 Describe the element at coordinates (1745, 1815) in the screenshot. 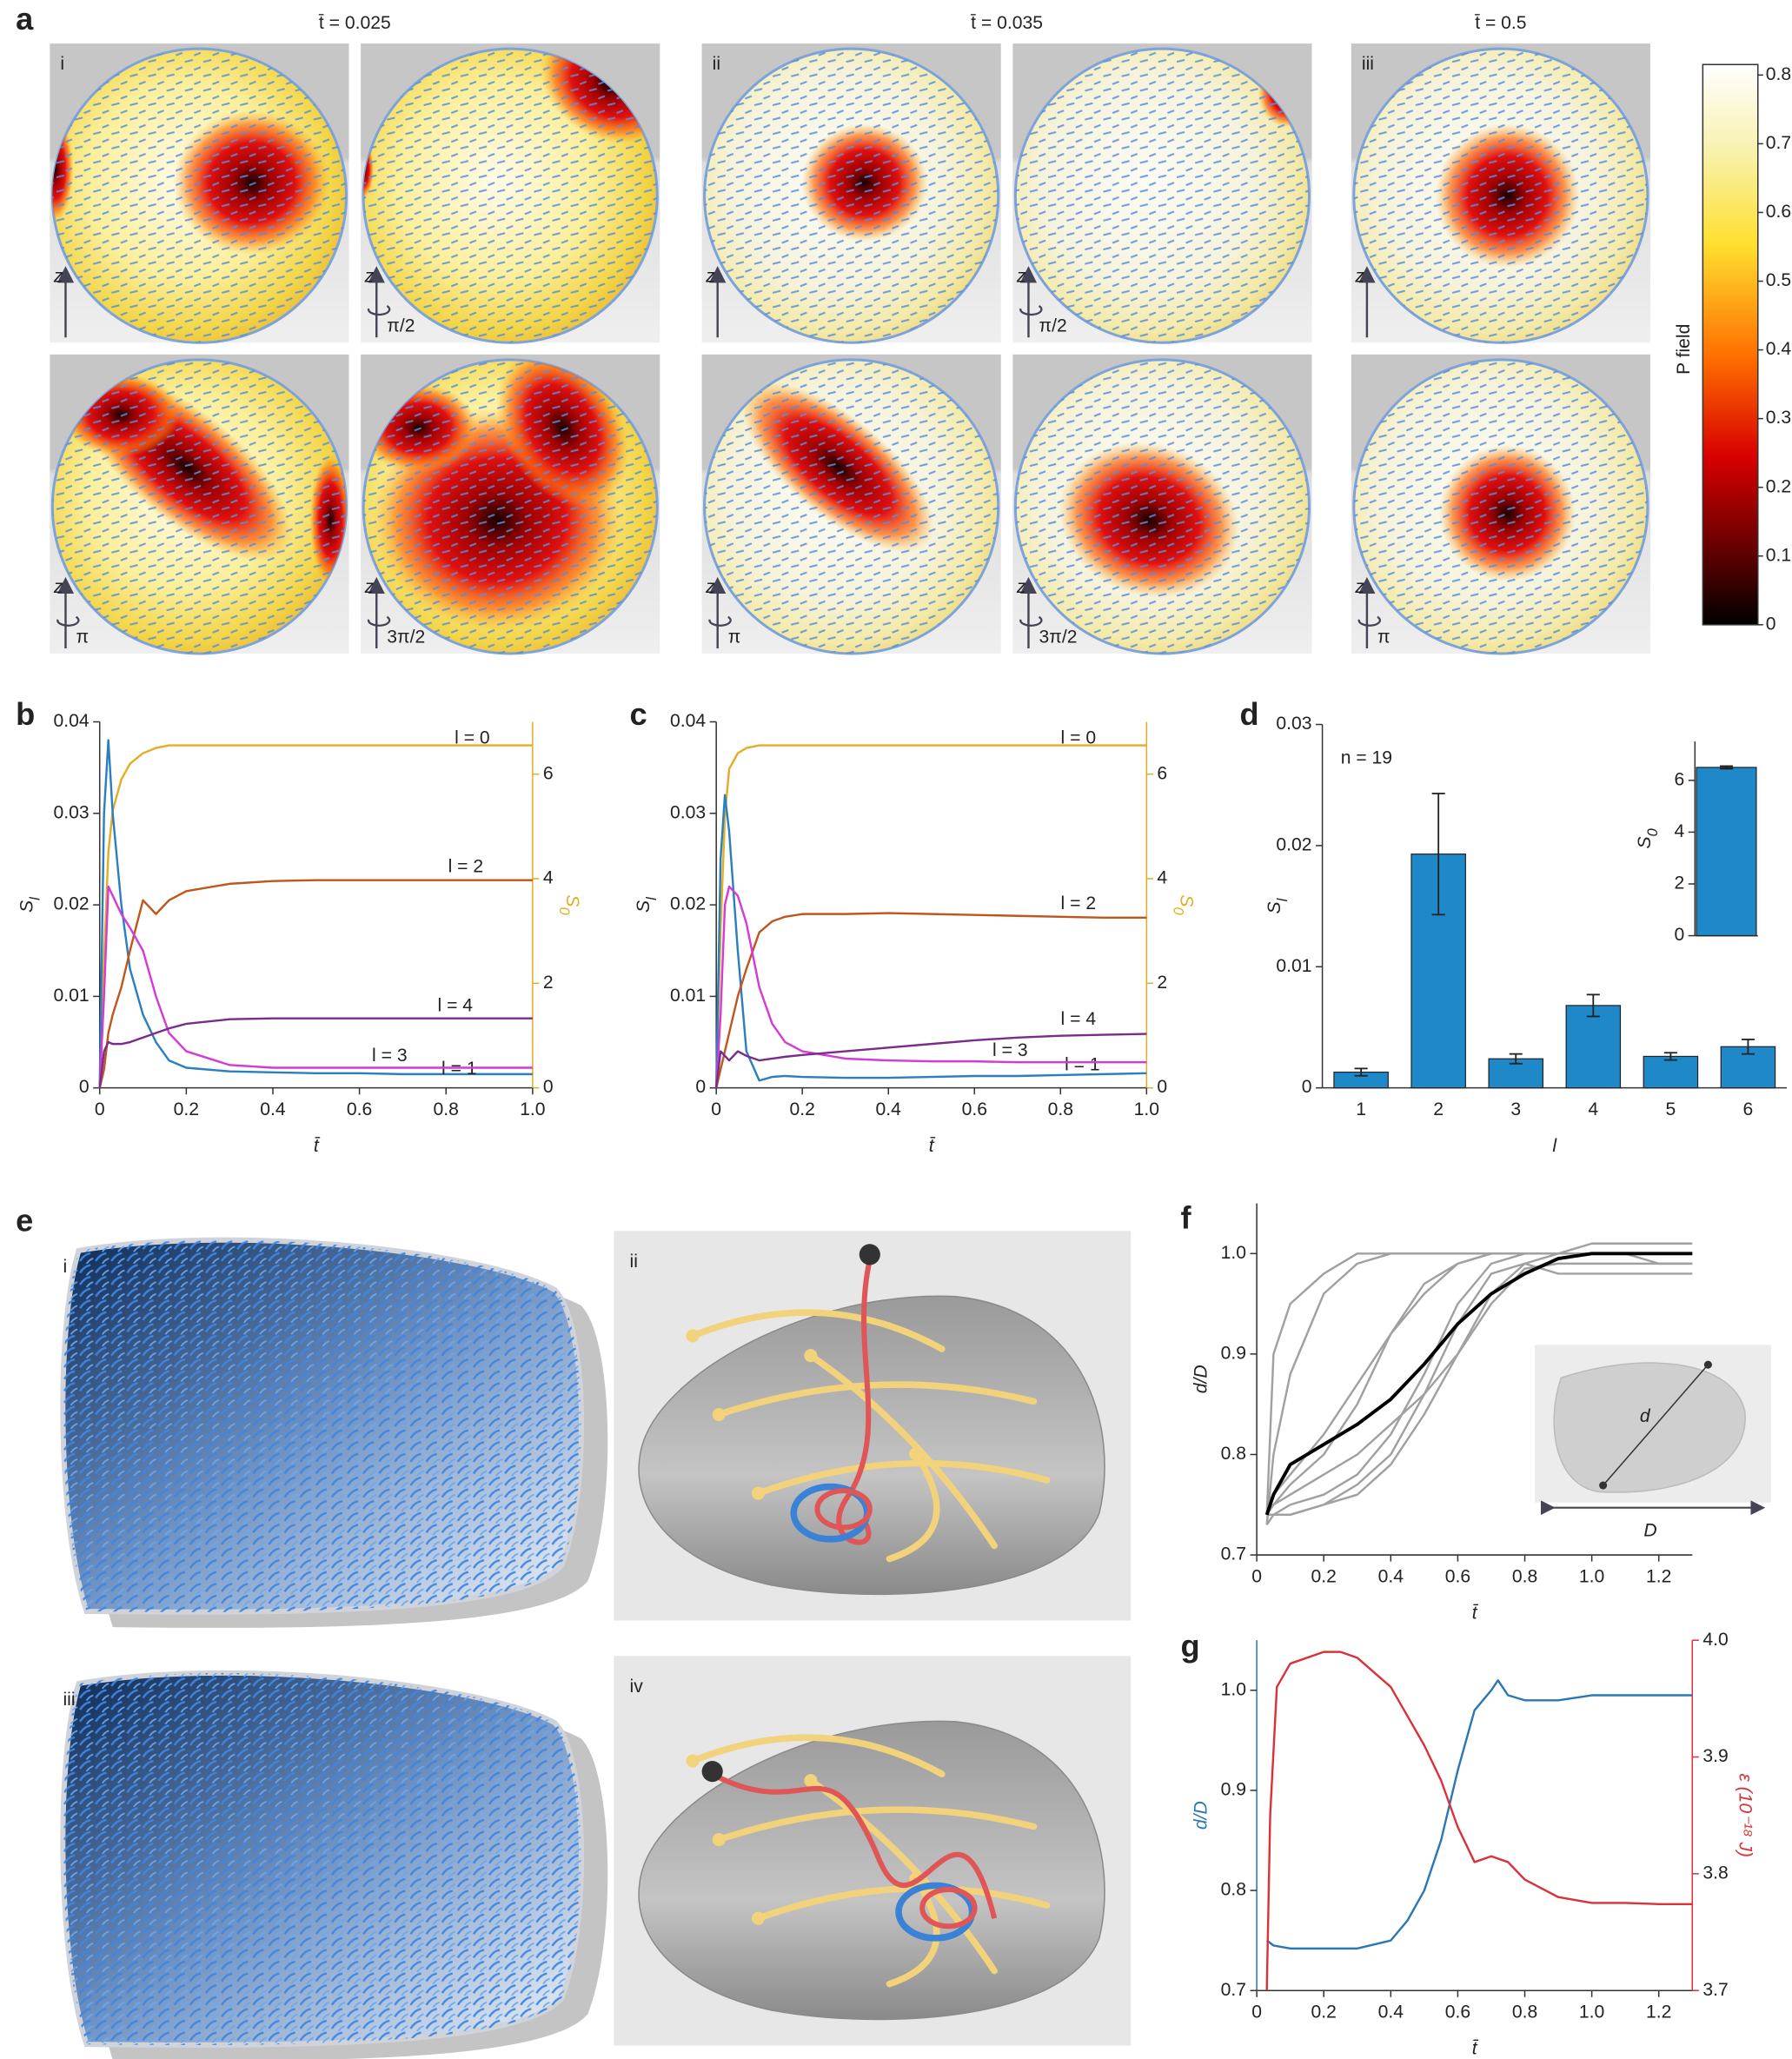

I see `axis-title-main: ε (10⁻¹⁸ J)` at that location.